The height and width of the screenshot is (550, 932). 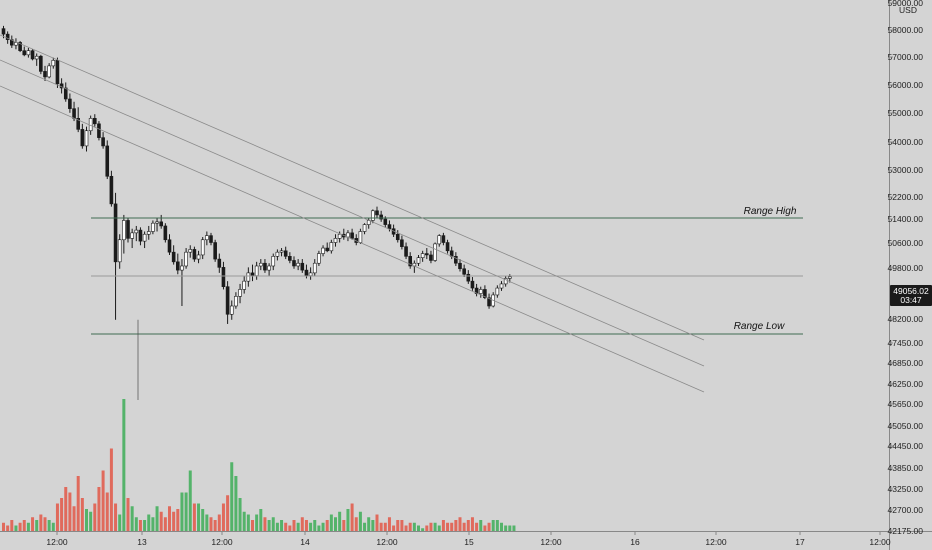 I want to click on volume-bars, so click(x=259, y=465).